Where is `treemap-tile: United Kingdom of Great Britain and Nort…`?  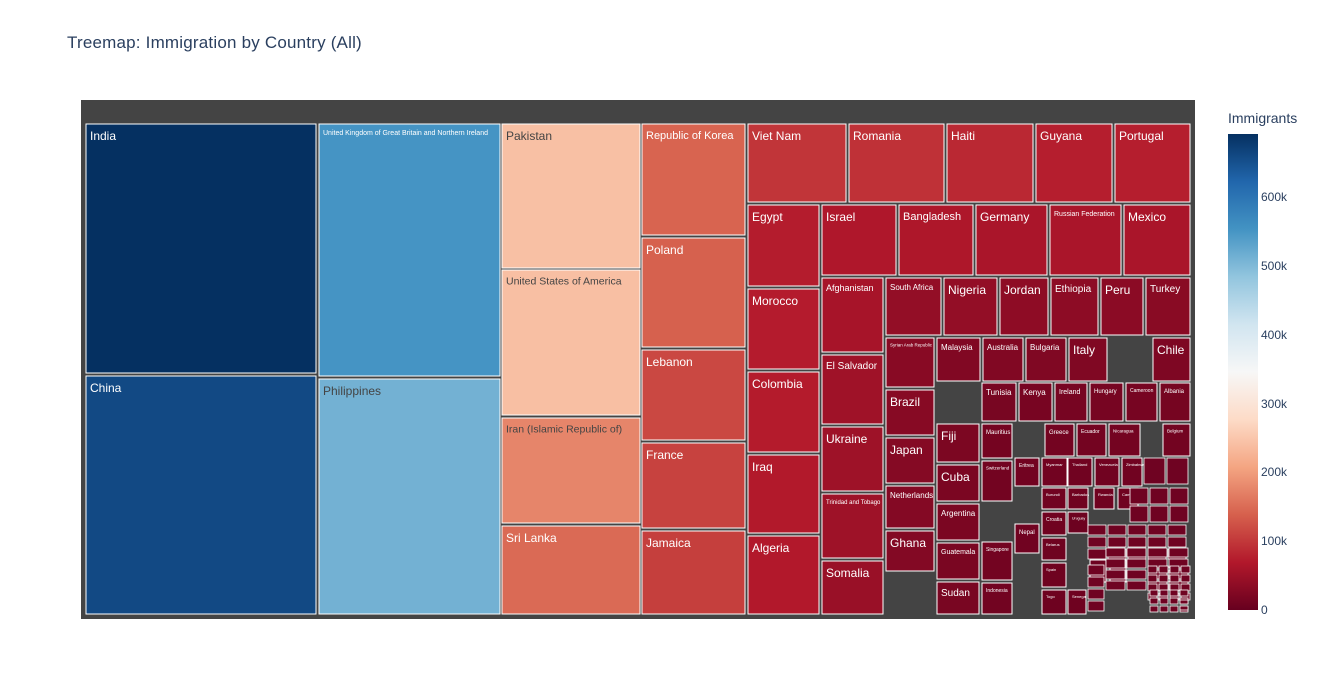 treemap-tile: United Kingdom of Great Britain and Nort… is located at coordinates (409, 250).